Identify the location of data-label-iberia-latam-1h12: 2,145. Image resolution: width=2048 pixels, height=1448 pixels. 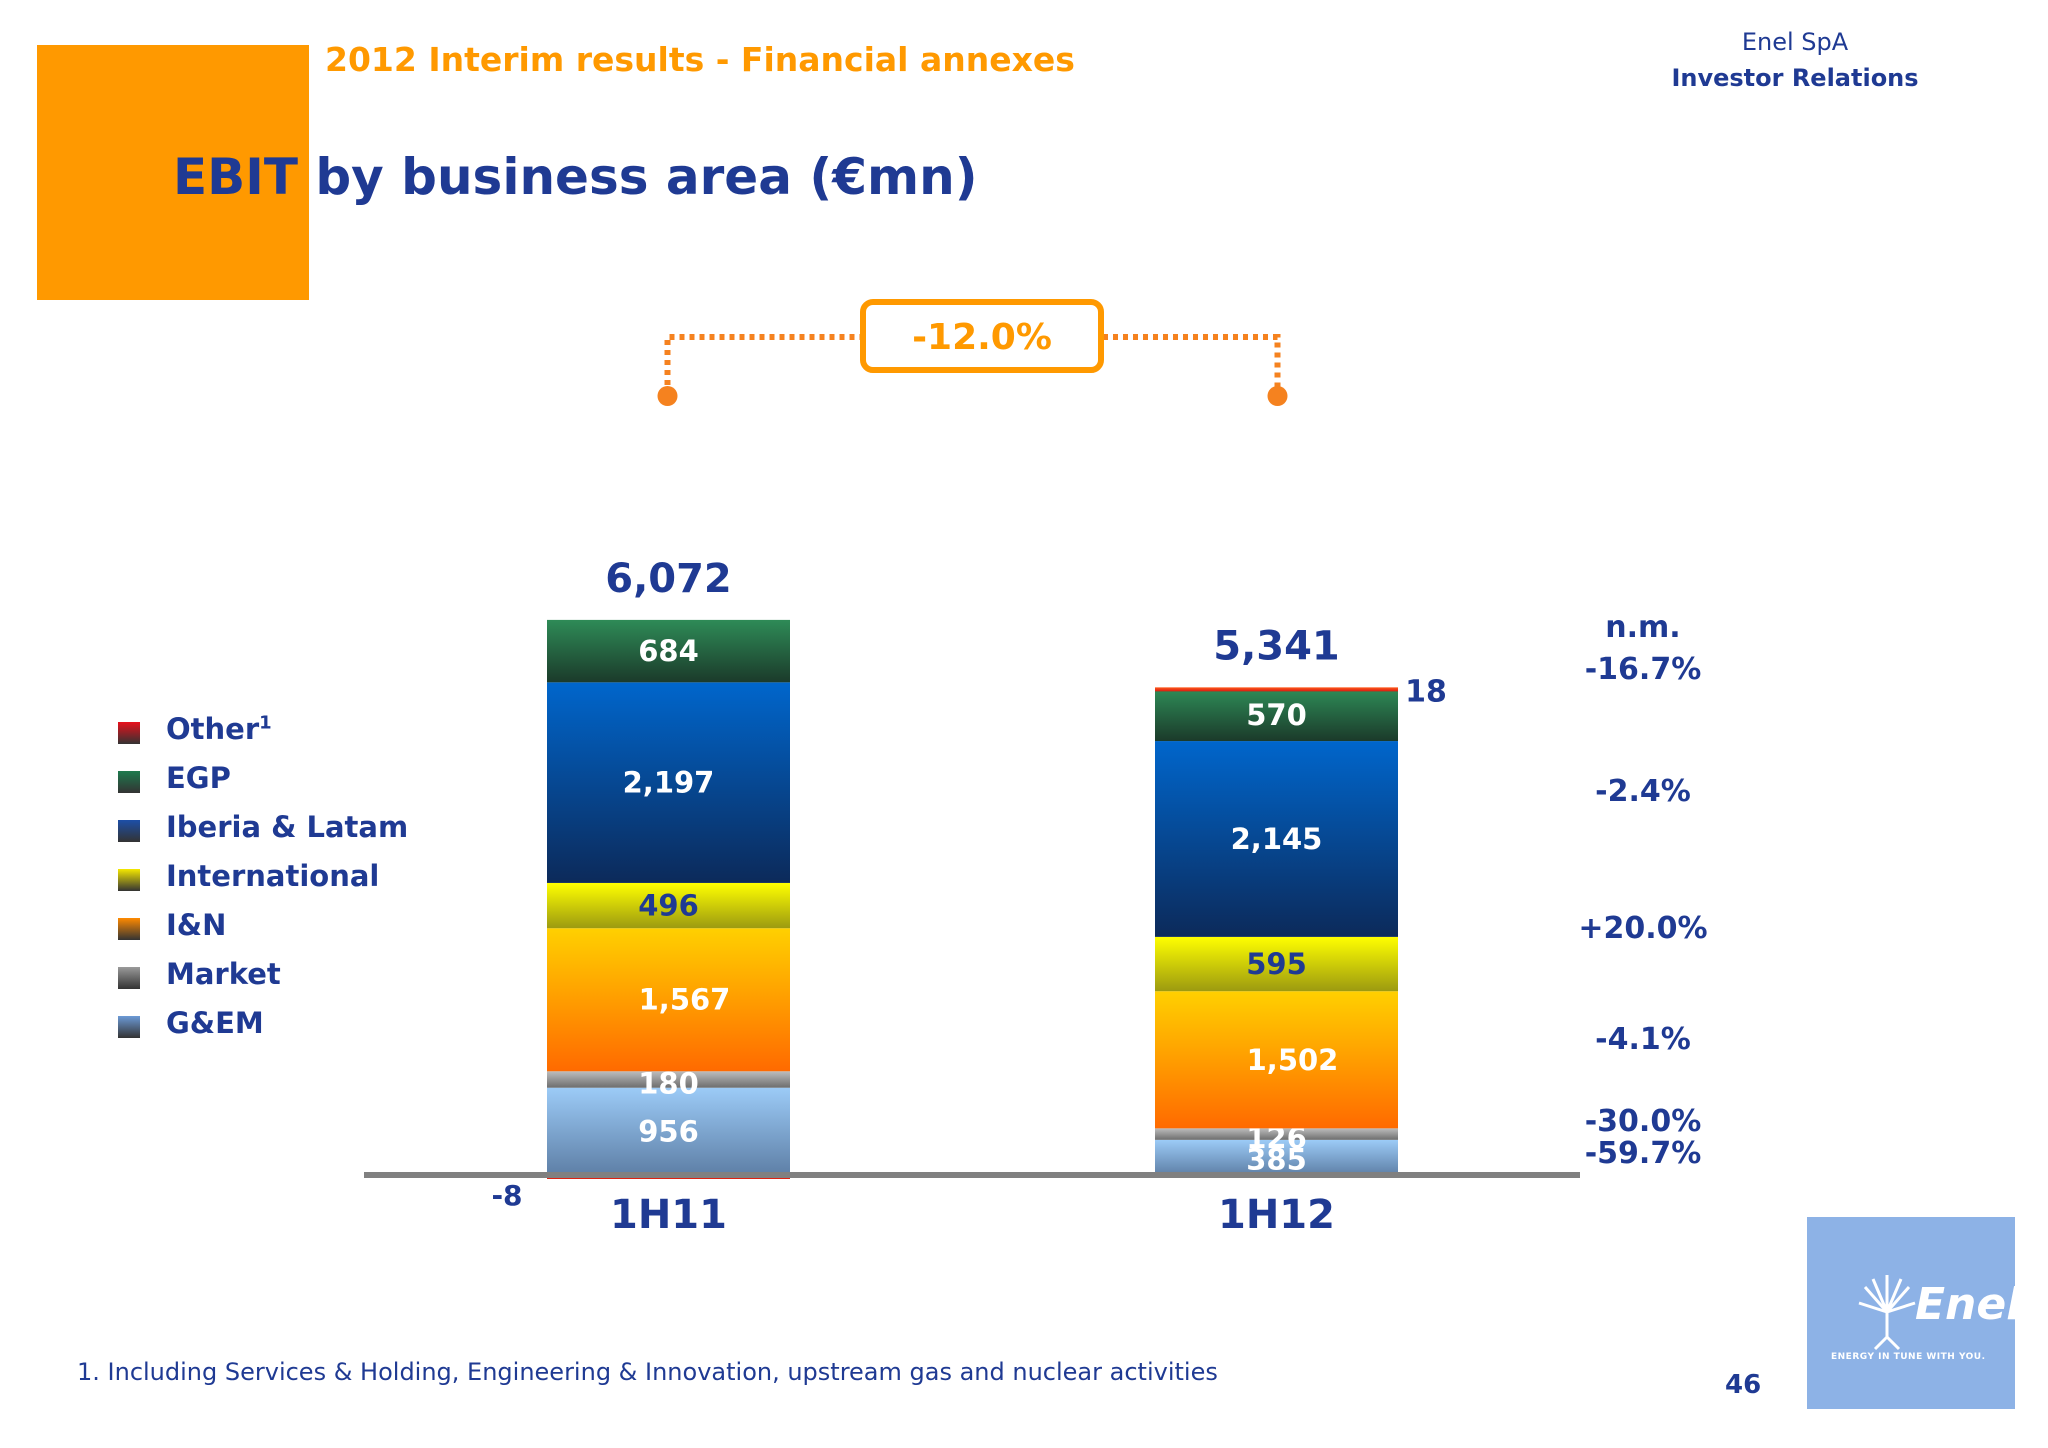
(1277, 839).